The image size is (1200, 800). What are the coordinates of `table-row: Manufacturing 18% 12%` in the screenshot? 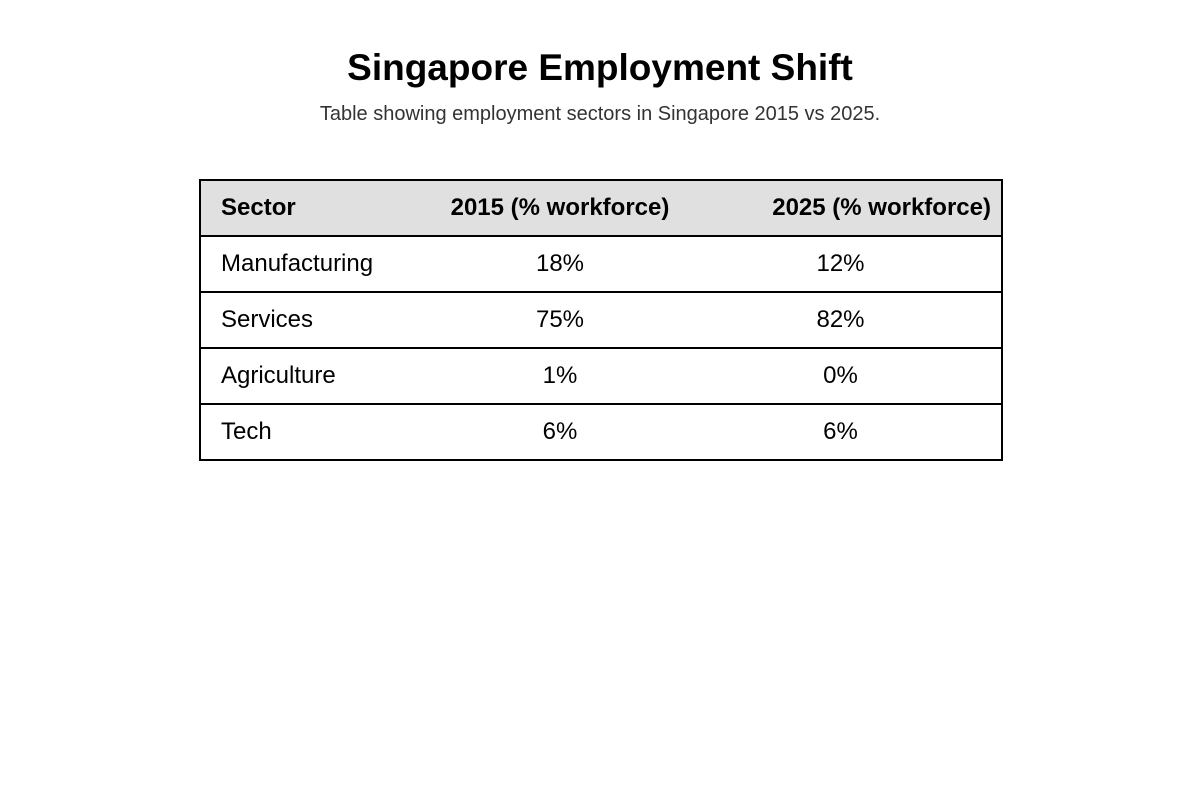 It's located at (601, 264).